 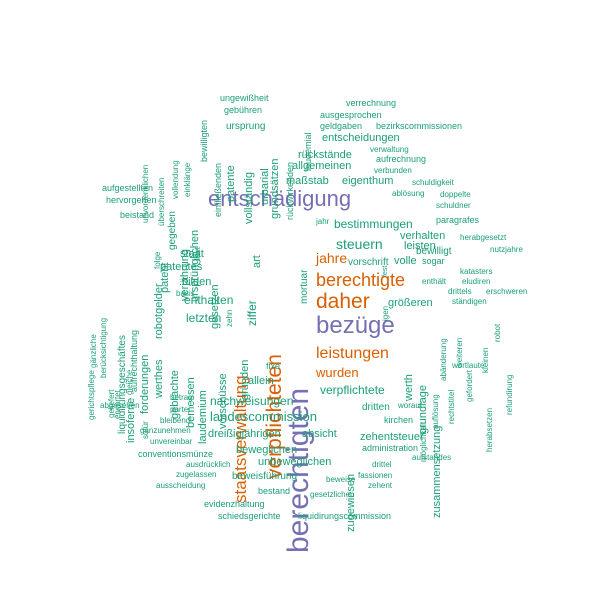 I want to click on word-aufstandes: aufstandes, so click(x=432, y=457).